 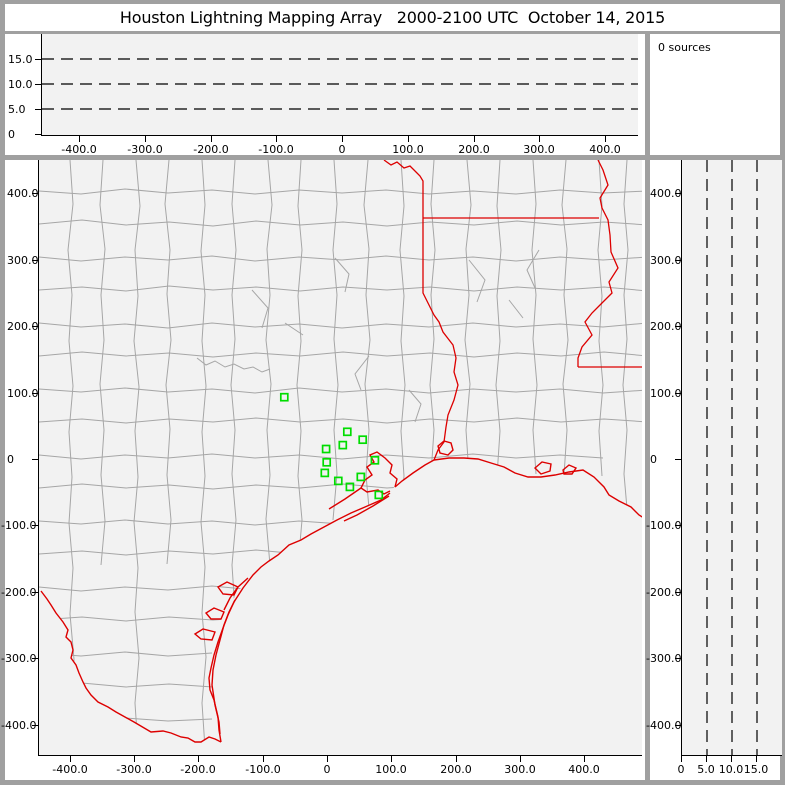 I want to click on y-tick-label: 100.0, so click(x=666, y=393).